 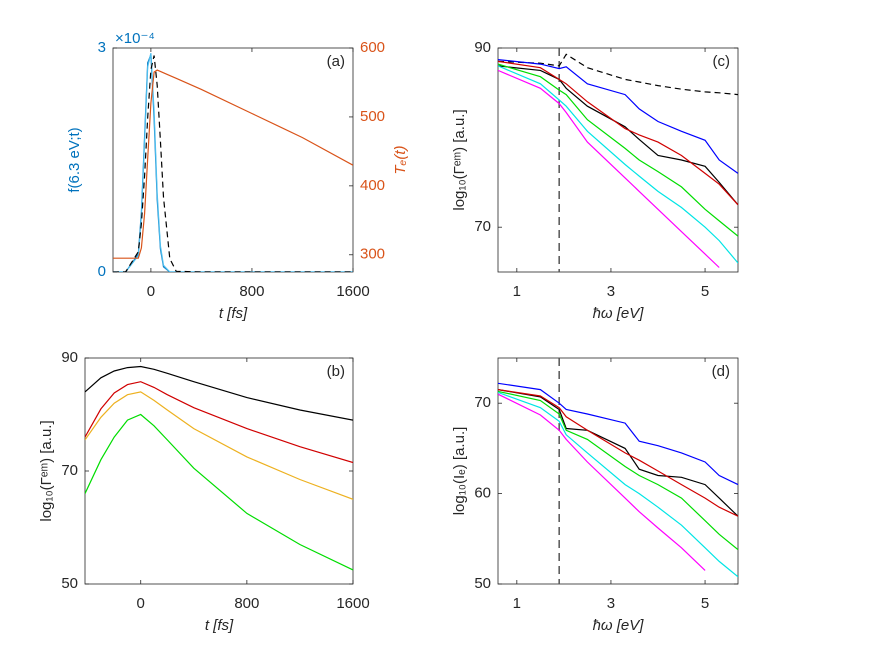 What do you see at coordinates (102, 47) in the screenshot?
I see `y-tick-label: 3` at bounding box center [102, 47].